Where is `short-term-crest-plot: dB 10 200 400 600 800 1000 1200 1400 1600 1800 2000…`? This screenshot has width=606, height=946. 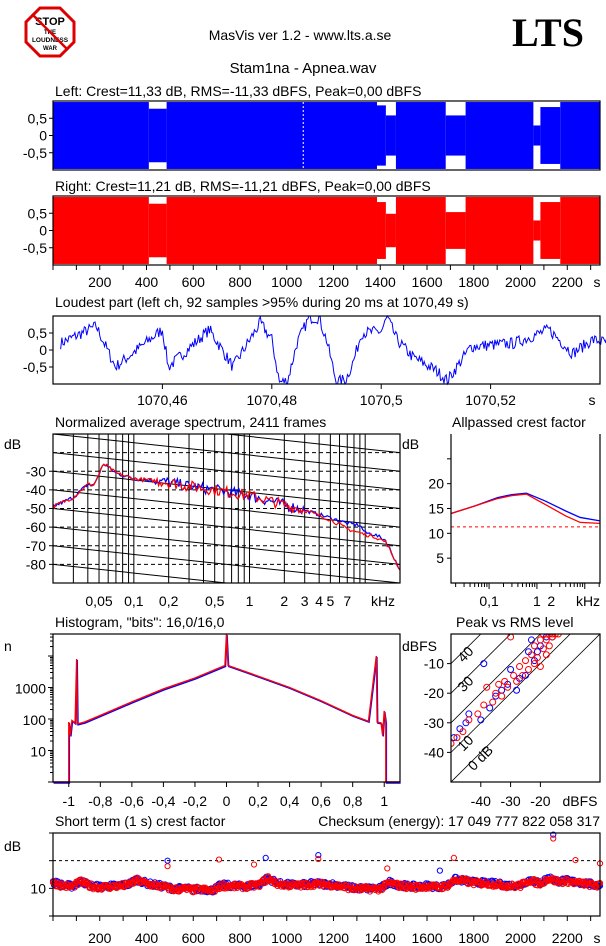 short-term-crest-plot: dB 10 200 400 600 800 1000 1200 1400 1600 1800 2000… is located at coordinates (304, 888).